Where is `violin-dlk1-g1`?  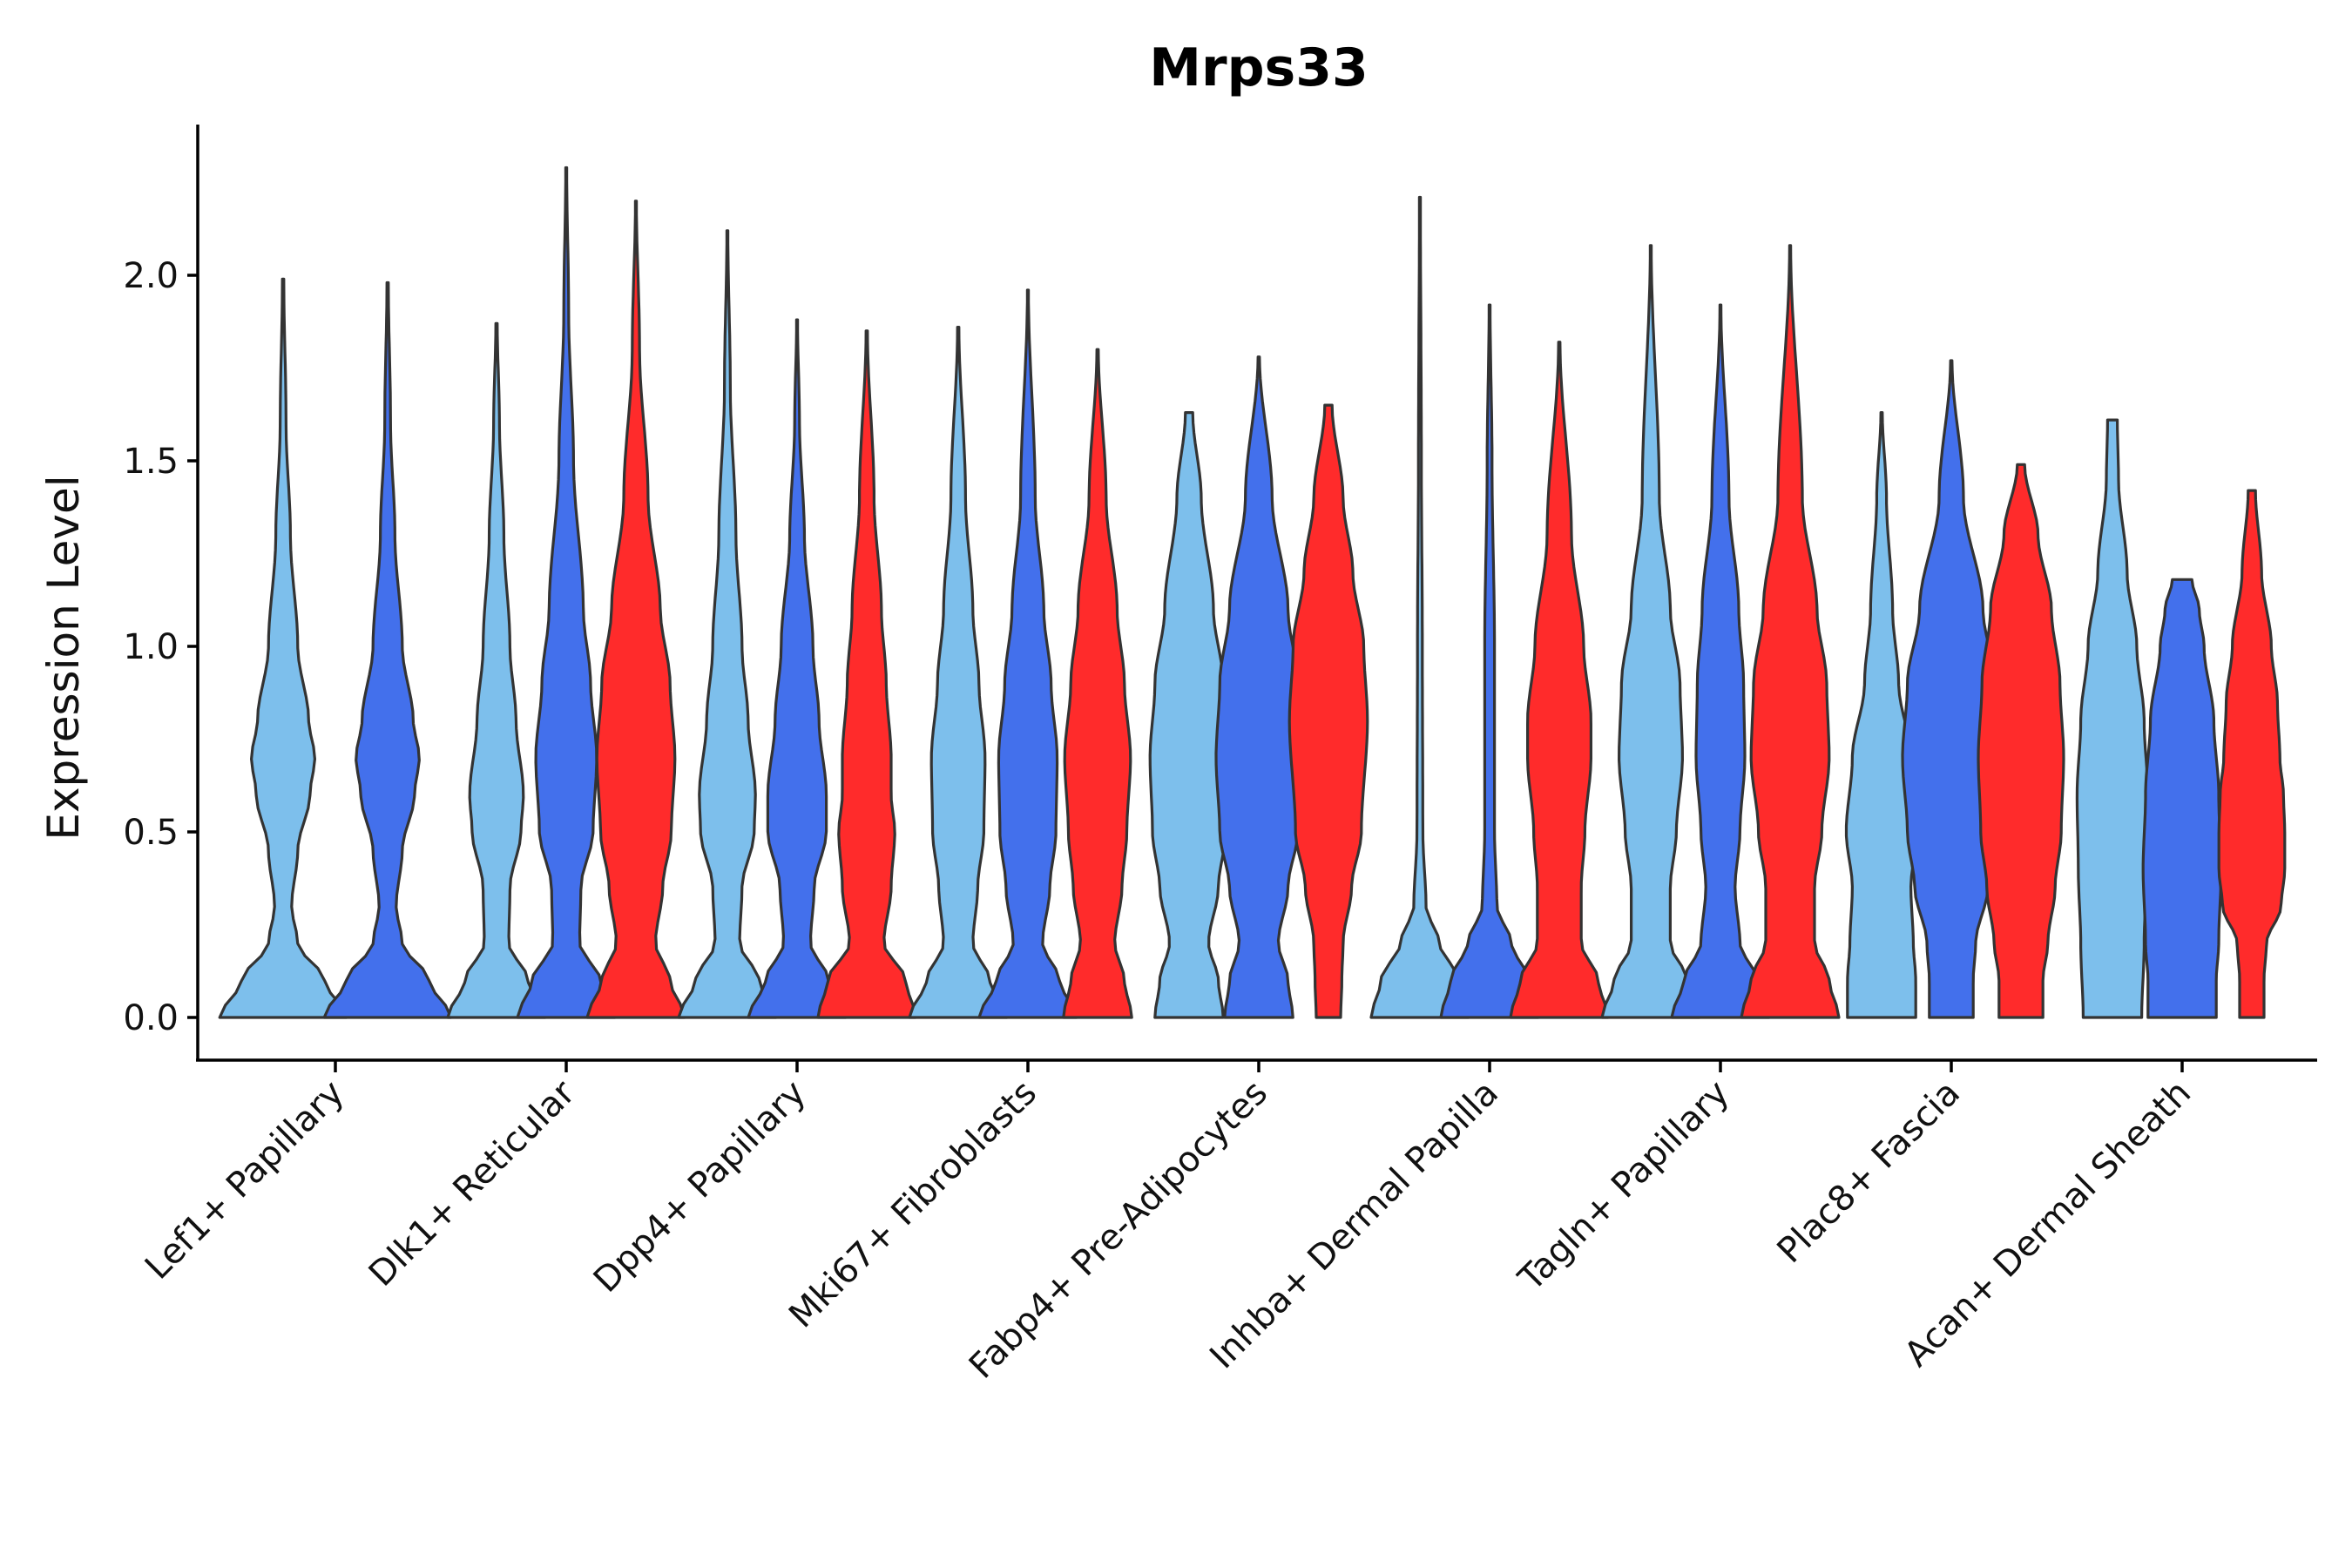 violin-dlk1-g1 is located at coordinates (496, 670).